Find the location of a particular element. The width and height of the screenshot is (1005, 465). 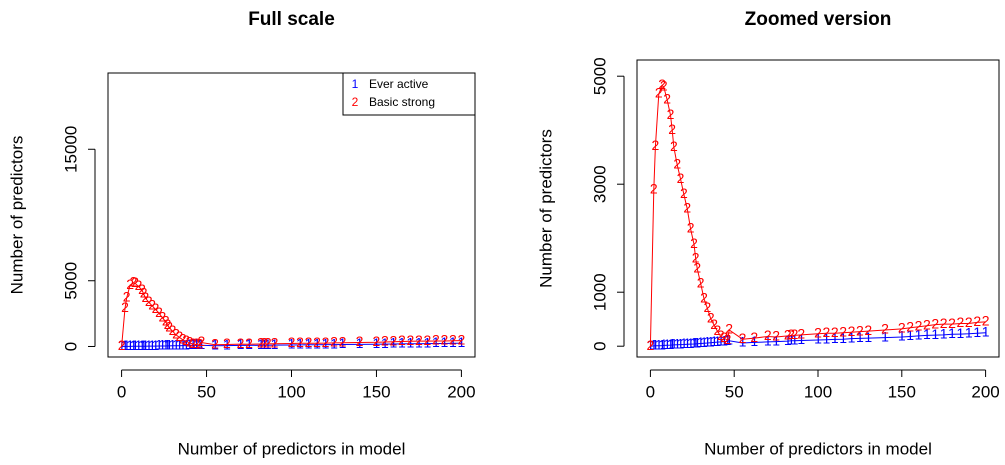

x-axis-label: Number of predictors in model is located at coordinates (292, 448).